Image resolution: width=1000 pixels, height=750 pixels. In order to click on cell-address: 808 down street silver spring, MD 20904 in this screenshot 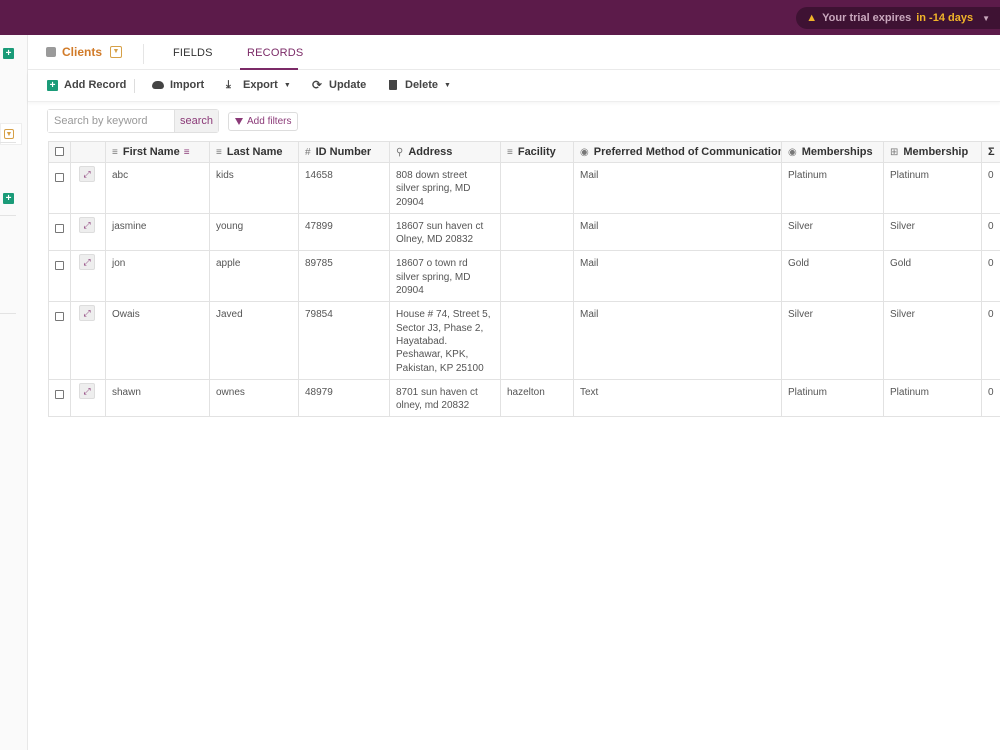, I will do `click(445, 188)`.